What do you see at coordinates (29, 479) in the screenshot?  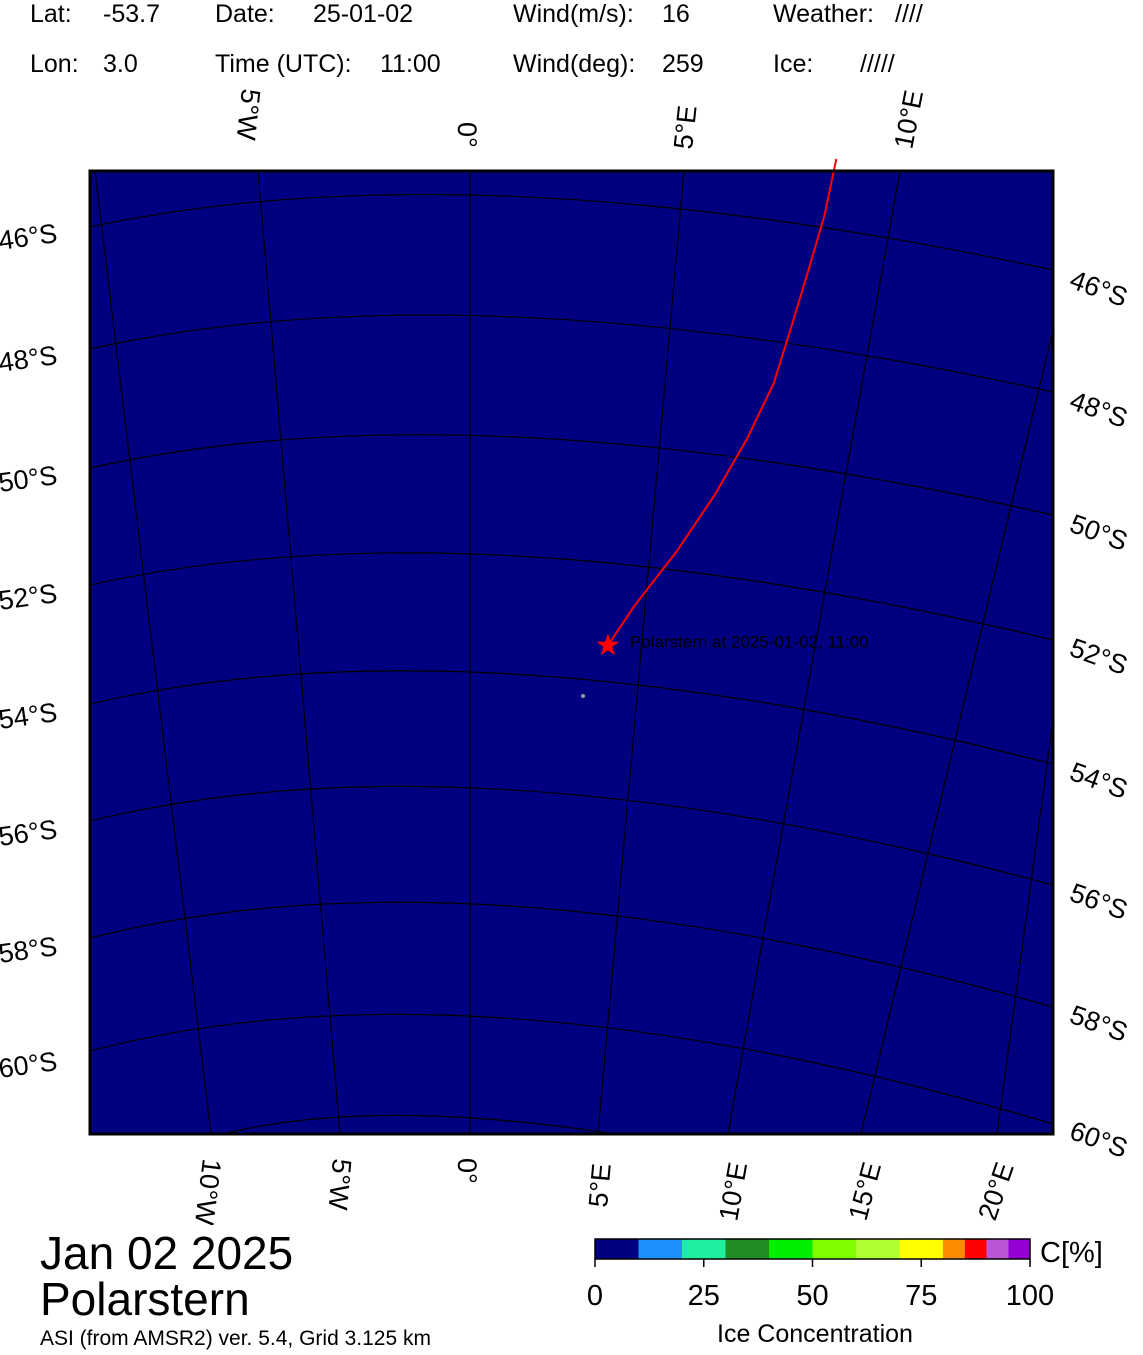 I see `lat-label-left: 50°S` at bounding box center [29, 479].